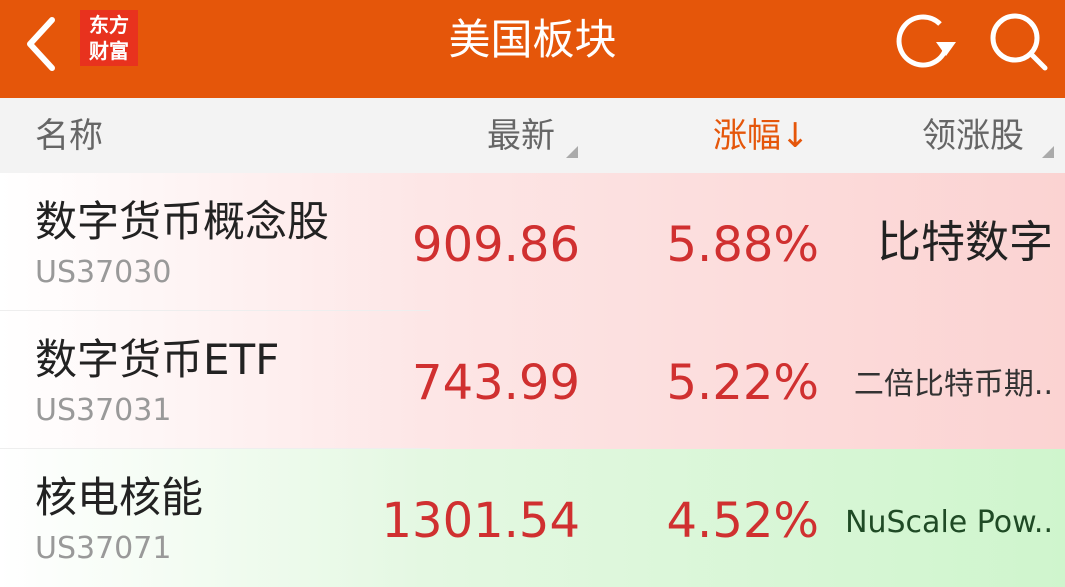 Image resolution: width=1065 pixels, height=587 pixels. Describe the element at coordinates (742, 383) in the screenshot. I see `change-percent: 5.22%` at that location.